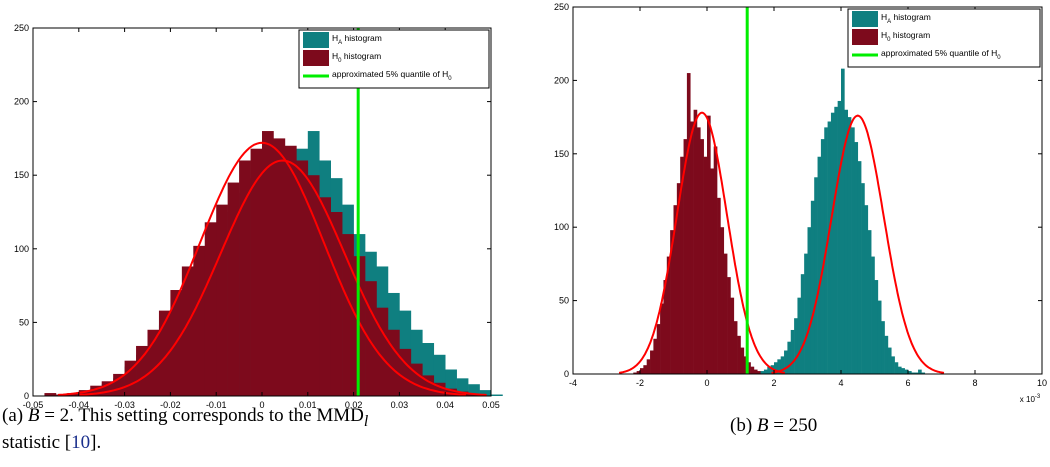 This screenshot has width=1050, height=467. I want to click on caption-b: (b) B = 250, so click(773, 425).